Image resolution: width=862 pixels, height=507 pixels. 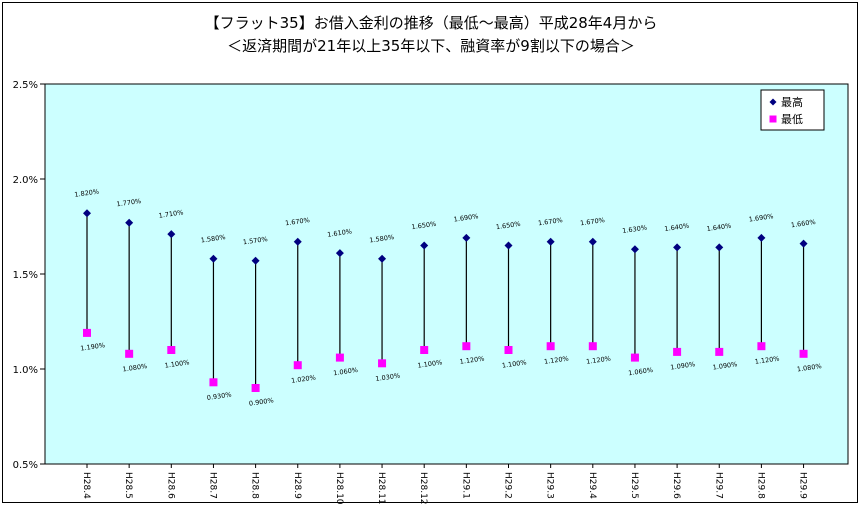 What do you see at coordinates (792, 110) in the screenshot?
I see `legend-box` at bounding box center [792, 110].